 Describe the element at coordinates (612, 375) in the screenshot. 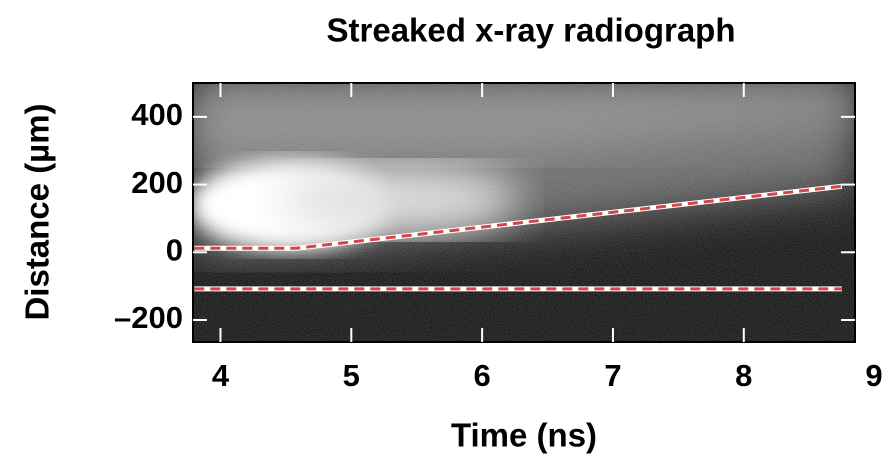

I see `x-tick-label: 7` at that location.